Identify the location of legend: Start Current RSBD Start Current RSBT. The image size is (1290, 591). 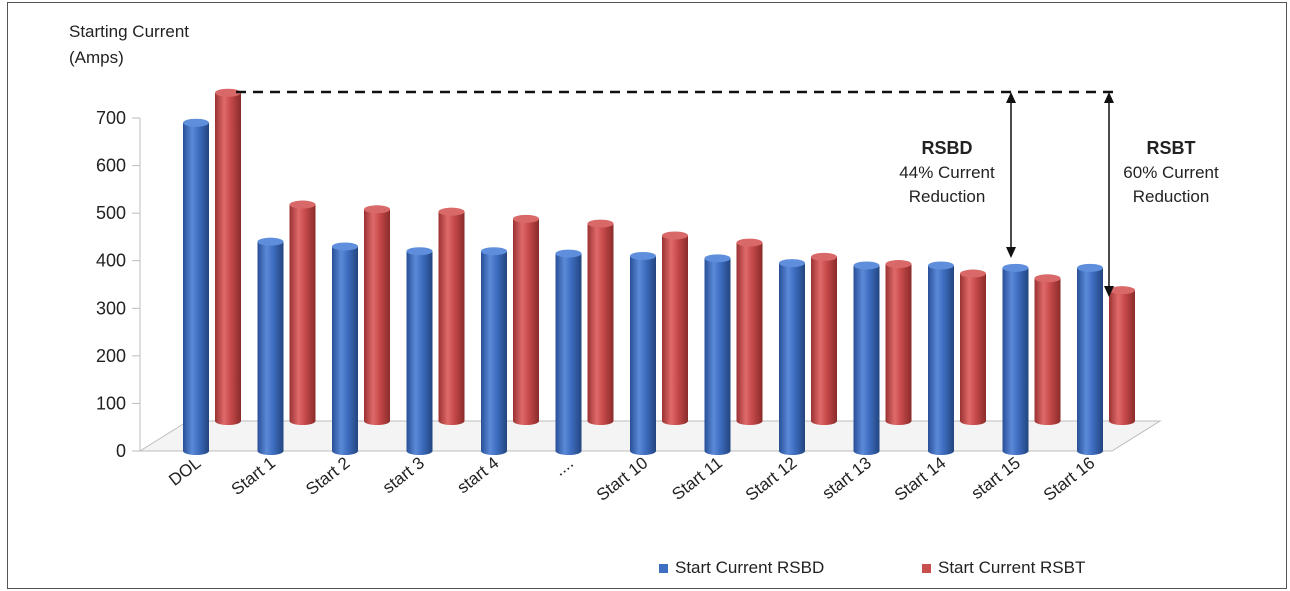
(872, 567).